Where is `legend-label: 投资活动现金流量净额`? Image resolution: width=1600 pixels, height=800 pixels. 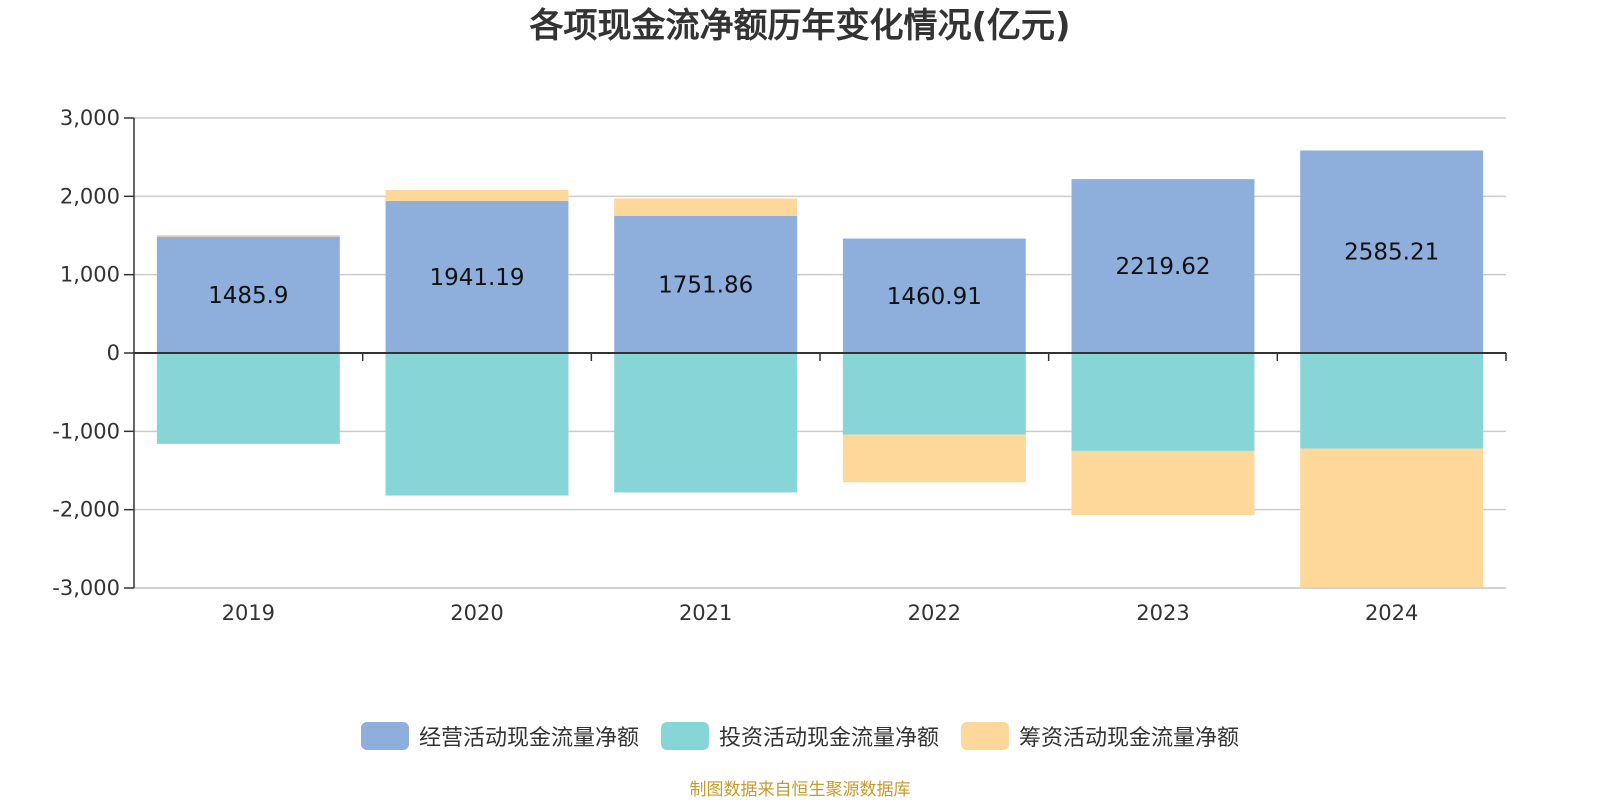
legend-label: 投资活动现金流量净额 is located at coordinates (828, 738).